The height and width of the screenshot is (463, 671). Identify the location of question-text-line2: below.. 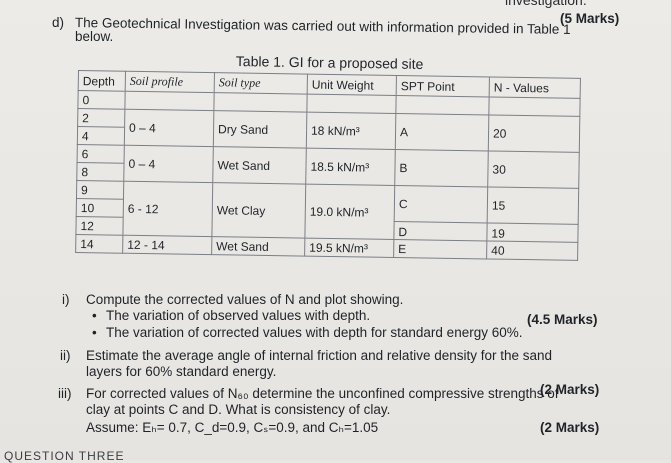
(94, 36).